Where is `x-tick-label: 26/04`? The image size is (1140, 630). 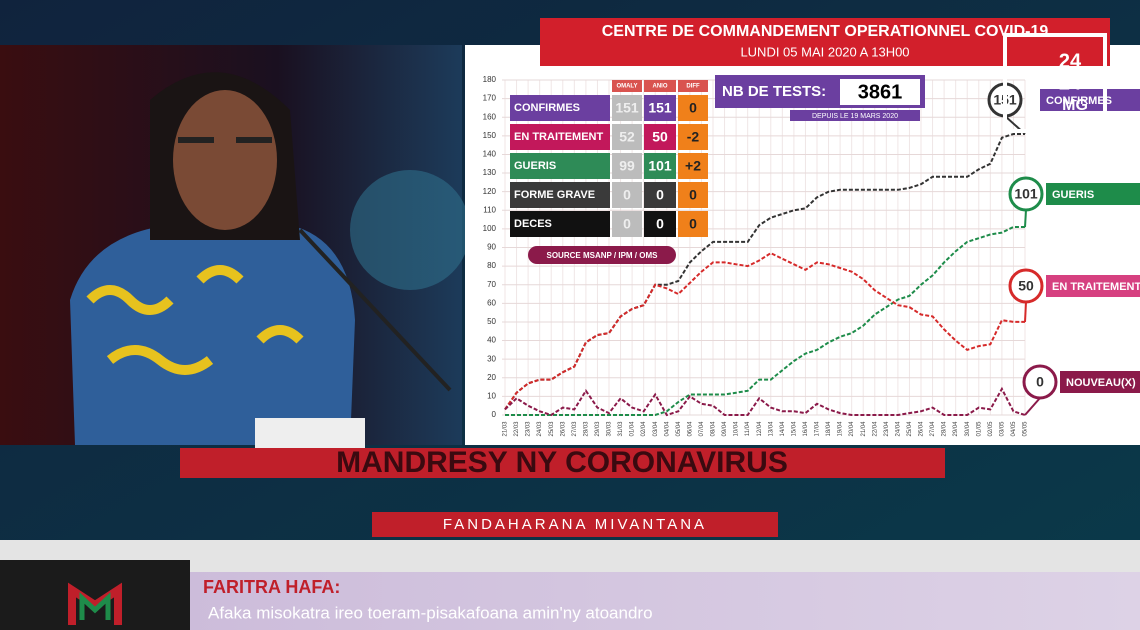
x-tick-label: 26/04 is located at coordinates (922, 429).